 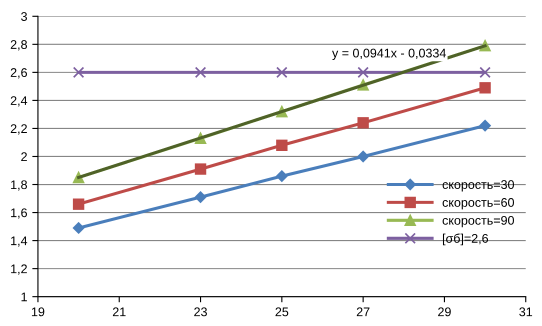 I want to click on x-tick-label: 19, so click(x=38, y=311).